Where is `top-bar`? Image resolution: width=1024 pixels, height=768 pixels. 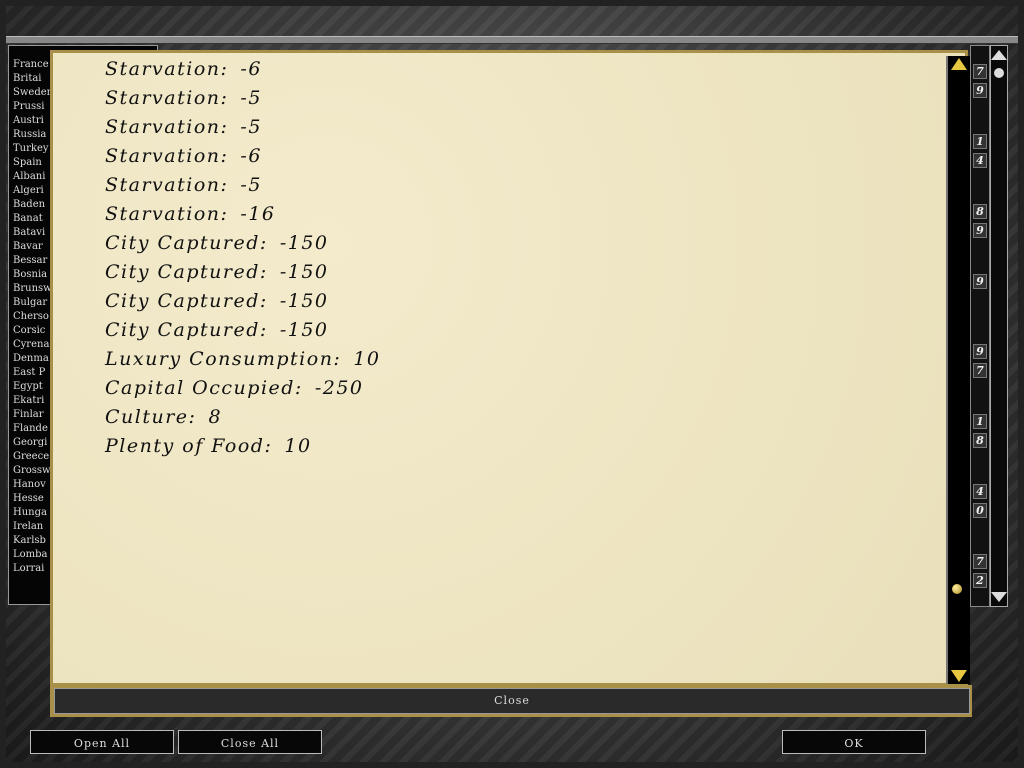 top-bar is located at coordinates (512, 40).